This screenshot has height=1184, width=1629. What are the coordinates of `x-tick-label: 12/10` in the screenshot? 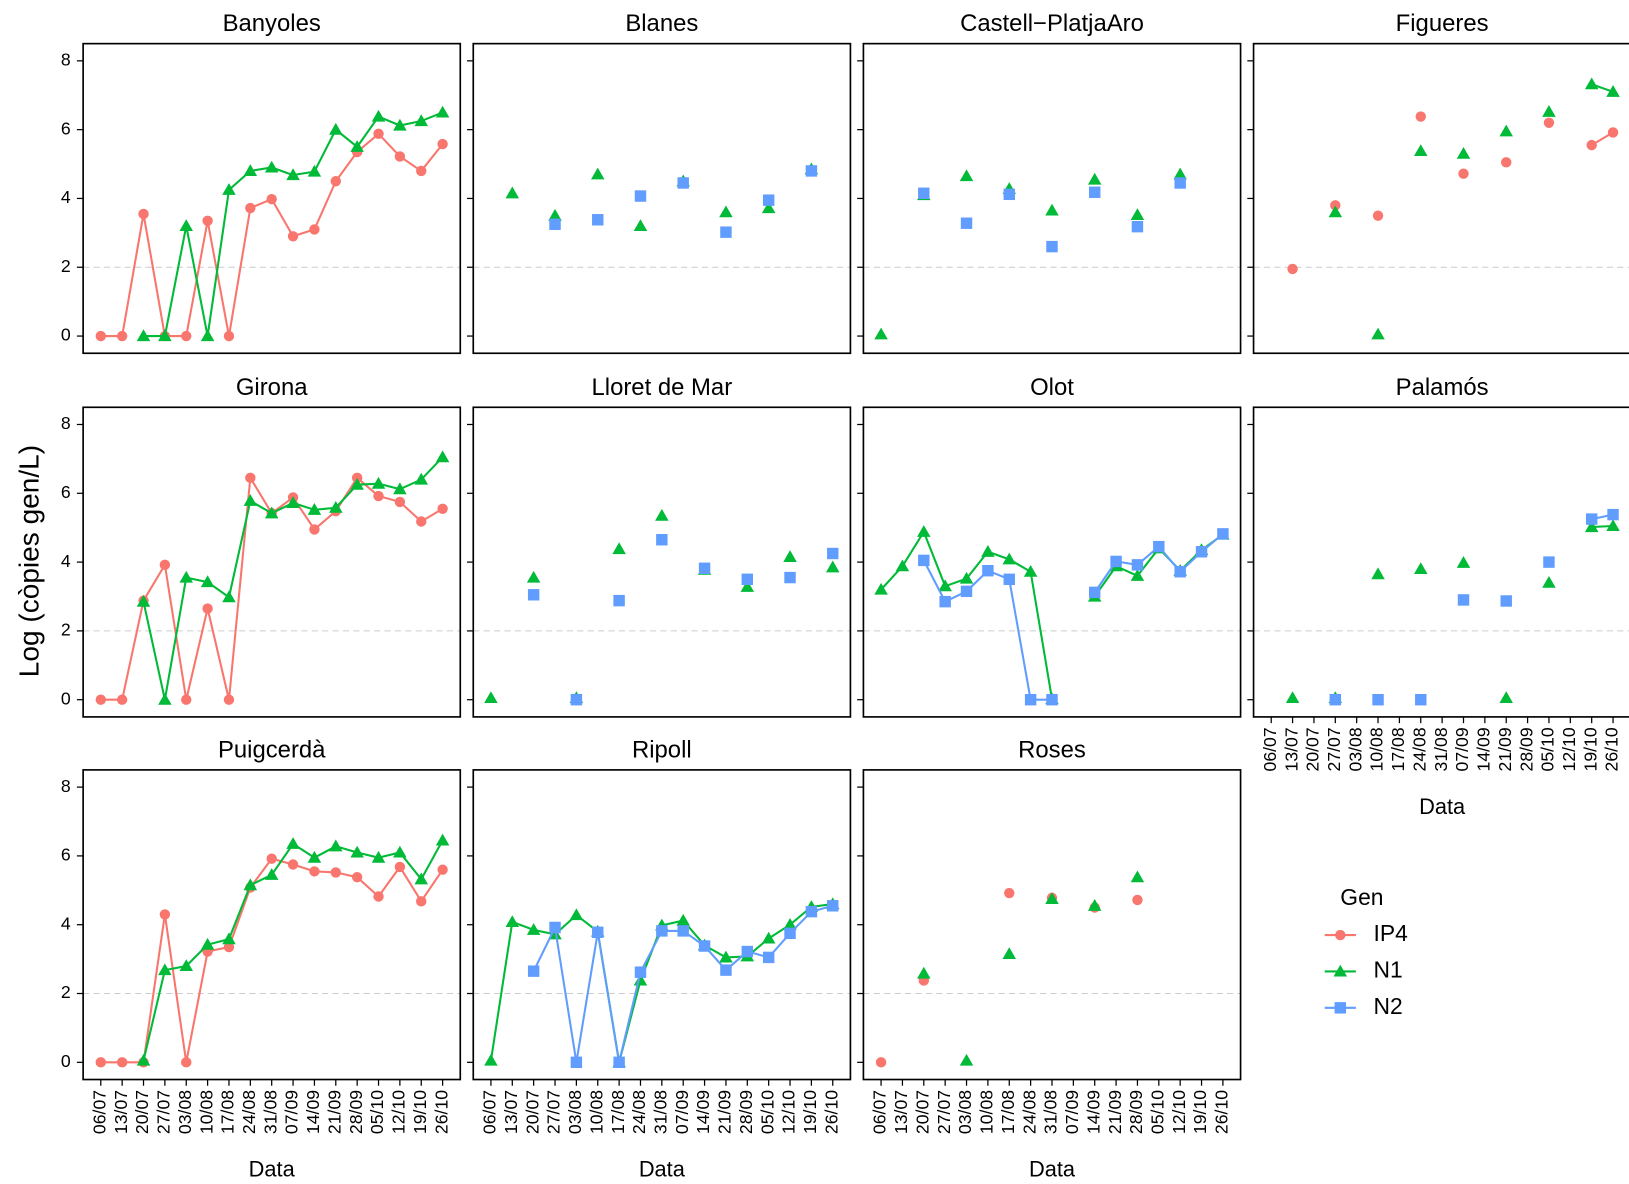 It's located at (399, 1112).